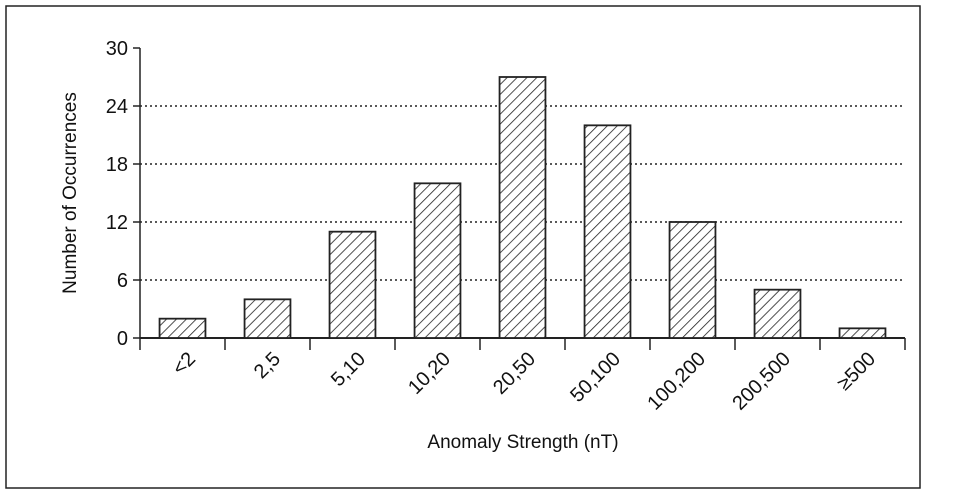 The width and height of the screenshot is (960, 496). What do you see at coordinates (595, 377) in the screenshot?
I see `x-tick-label: 50,100` at bounding box center [595, 377].